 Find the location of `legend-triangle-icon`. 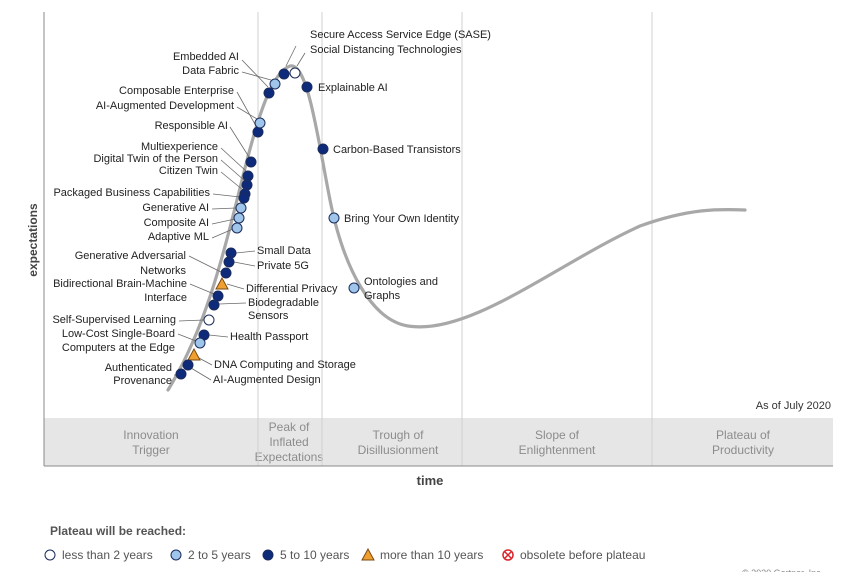

legend-triangle-icon is located at coordinates (368, 554).